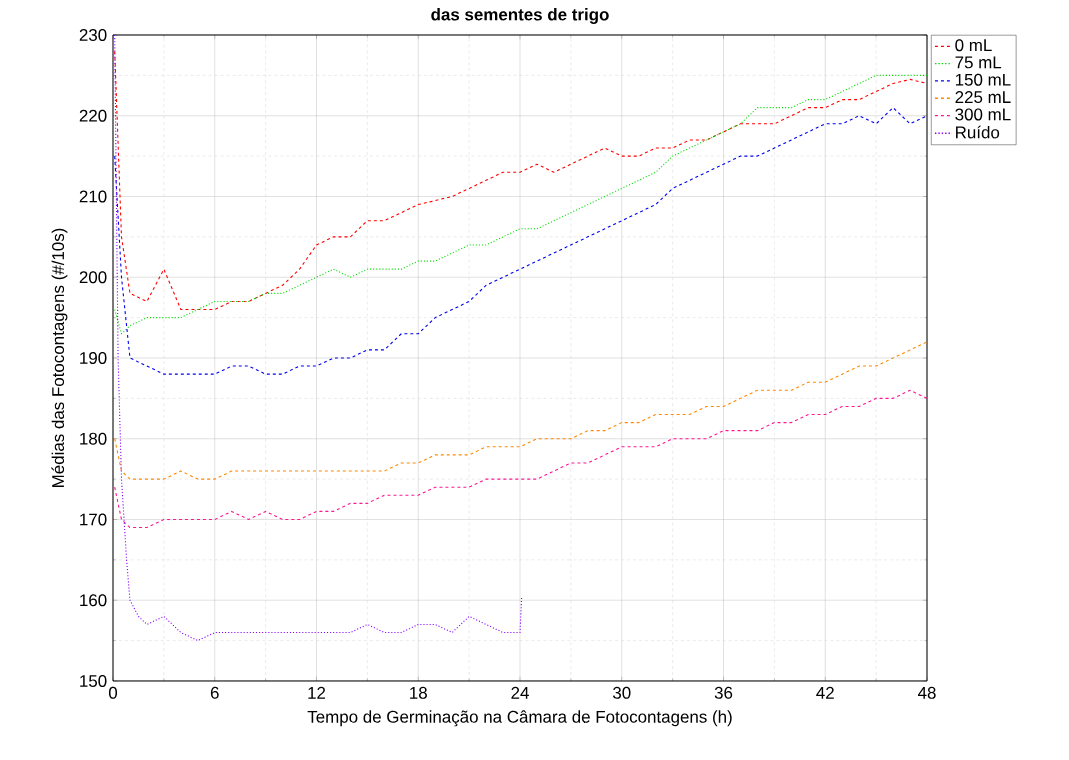  What do you see at coordinates (93, 196) in the screenshot?
I see `y-tick-label: 210` at bounding box center [93, 196].